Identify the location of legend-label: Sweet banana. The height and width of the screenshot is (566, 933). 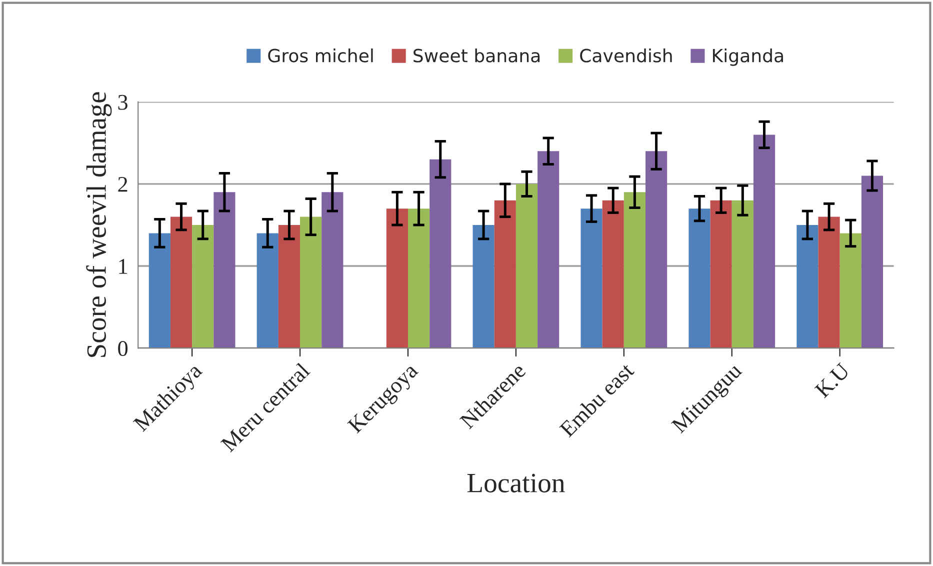
(477, 55).